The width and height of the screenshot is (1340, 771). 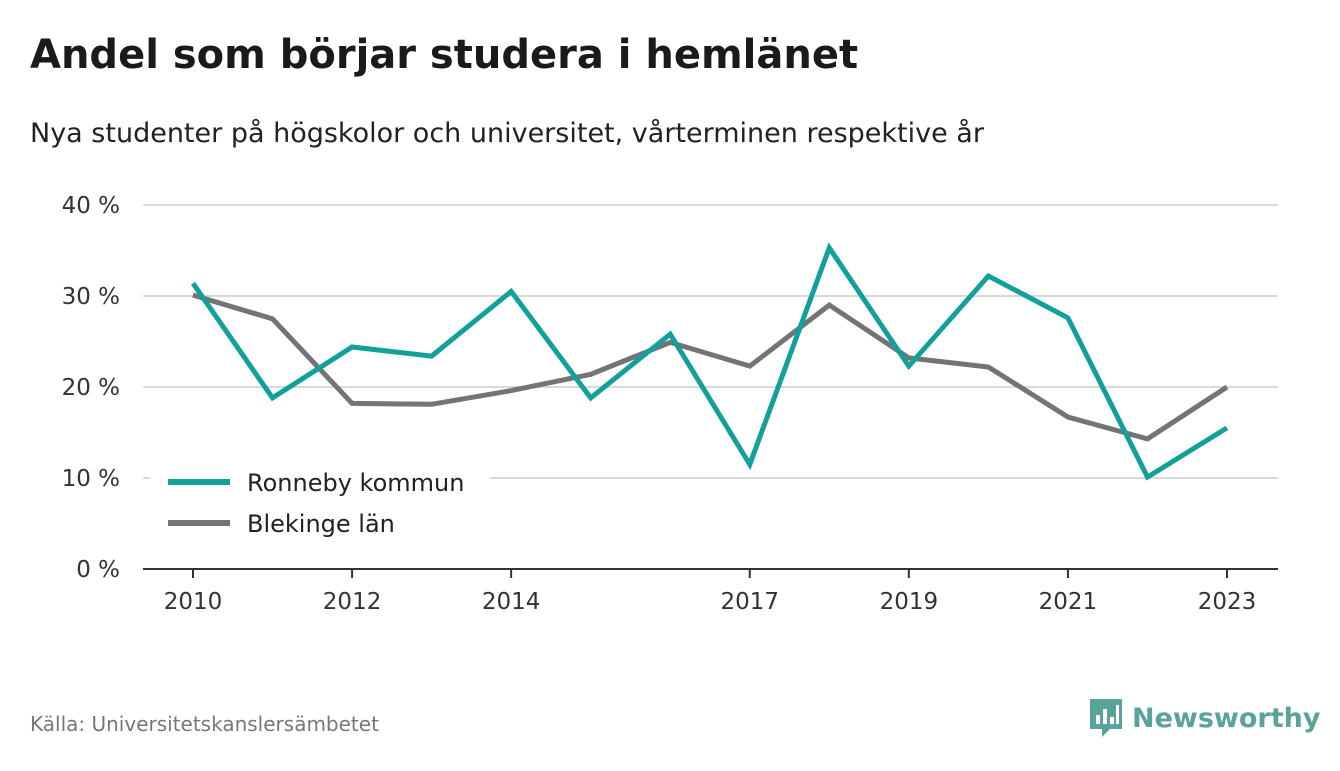 What do you see at coordinates (352, 602) in the screenshot?
I see `x-tick-label: 2012` at bounding box center [352, 602].